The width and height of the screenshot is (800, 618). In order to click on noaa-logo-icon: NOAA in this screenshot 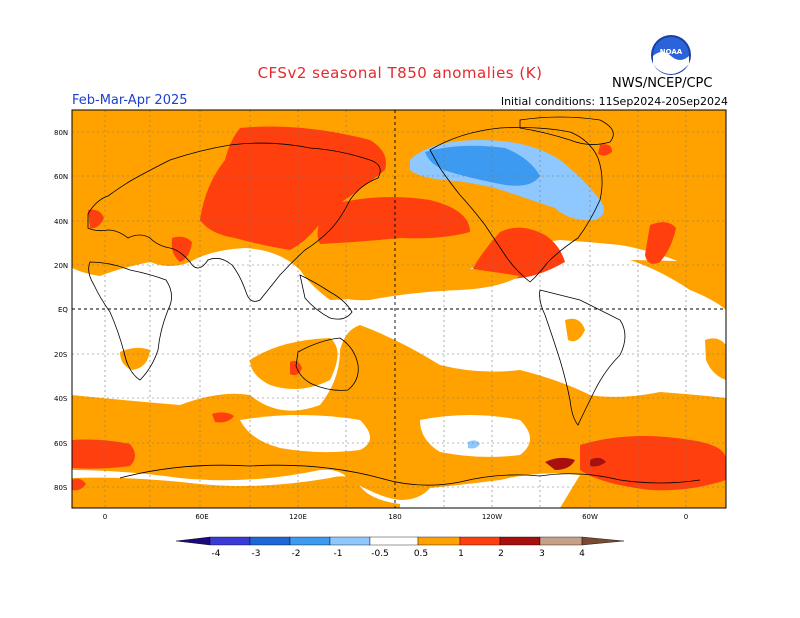, I will do `click(671, 55)`.